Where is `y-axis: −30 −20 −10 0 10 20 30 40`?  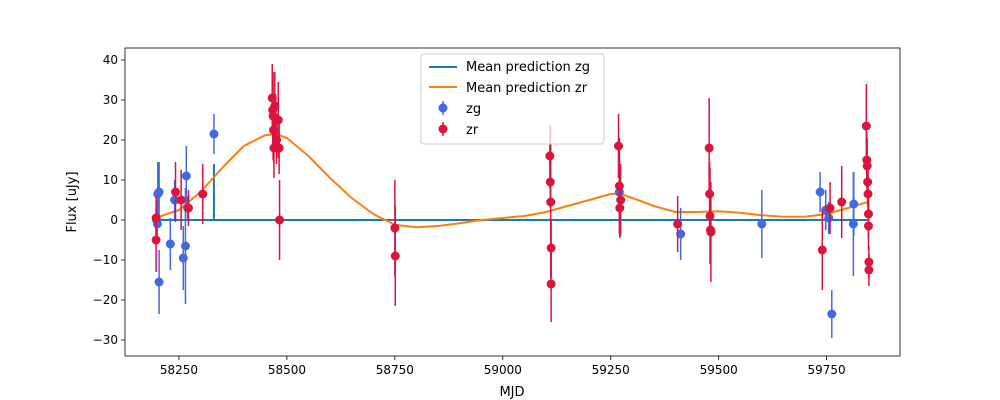 y-axis: −30 −20 −10 0 10 20 30 40 is located at coordinates (109, 200).